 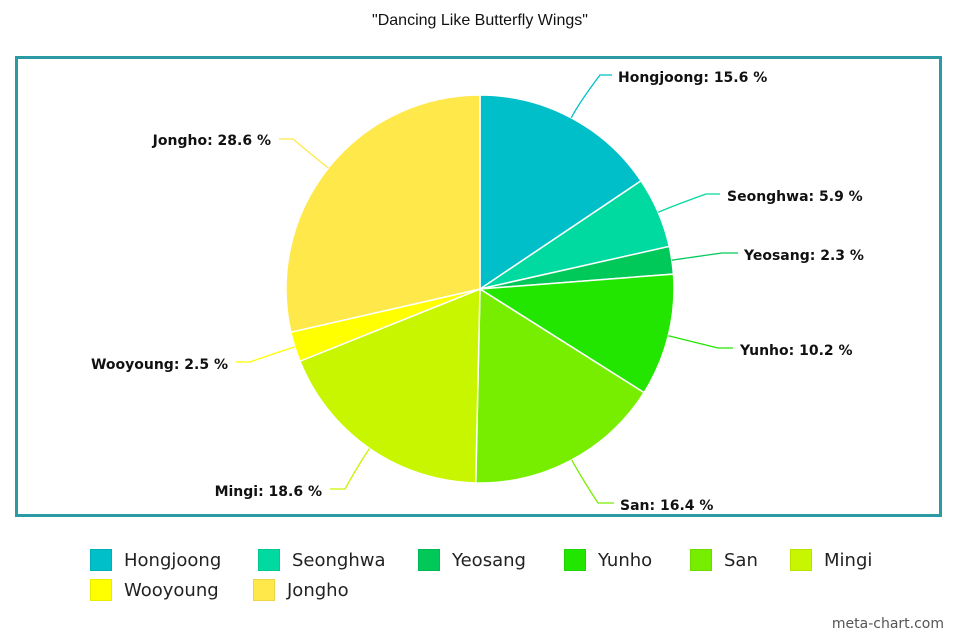 What do you see at coordinates (887, 624) in the screenshot?
I see `watermark: meta-chart.com` at bounding box center [887, 624].